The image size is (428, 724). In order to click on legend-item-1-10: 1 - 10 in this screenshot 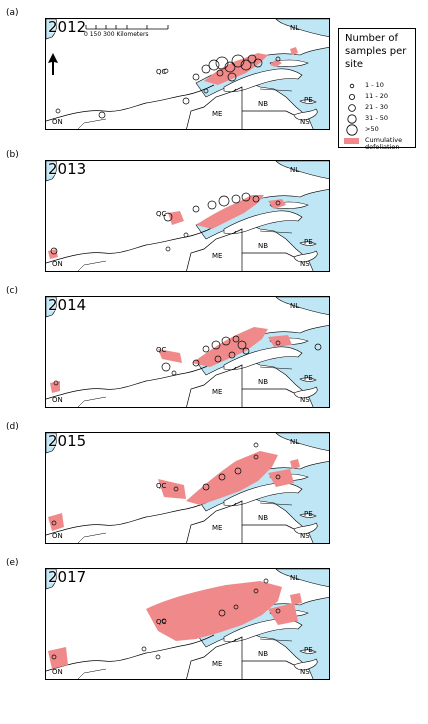, I will do `click(379, 86)`.